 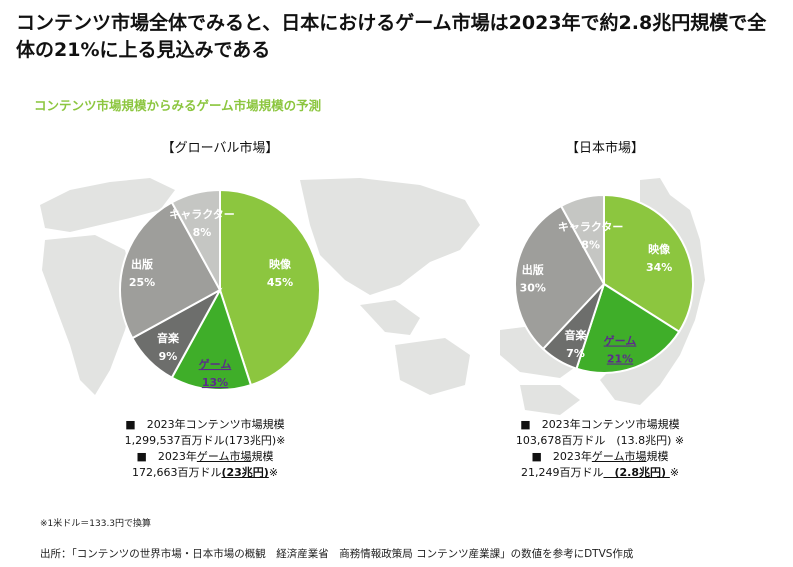 What do you see at coordinates (620, 359) in the screenshot?
I see `japan-value-game: 21%` at bounding box center [620, 359].